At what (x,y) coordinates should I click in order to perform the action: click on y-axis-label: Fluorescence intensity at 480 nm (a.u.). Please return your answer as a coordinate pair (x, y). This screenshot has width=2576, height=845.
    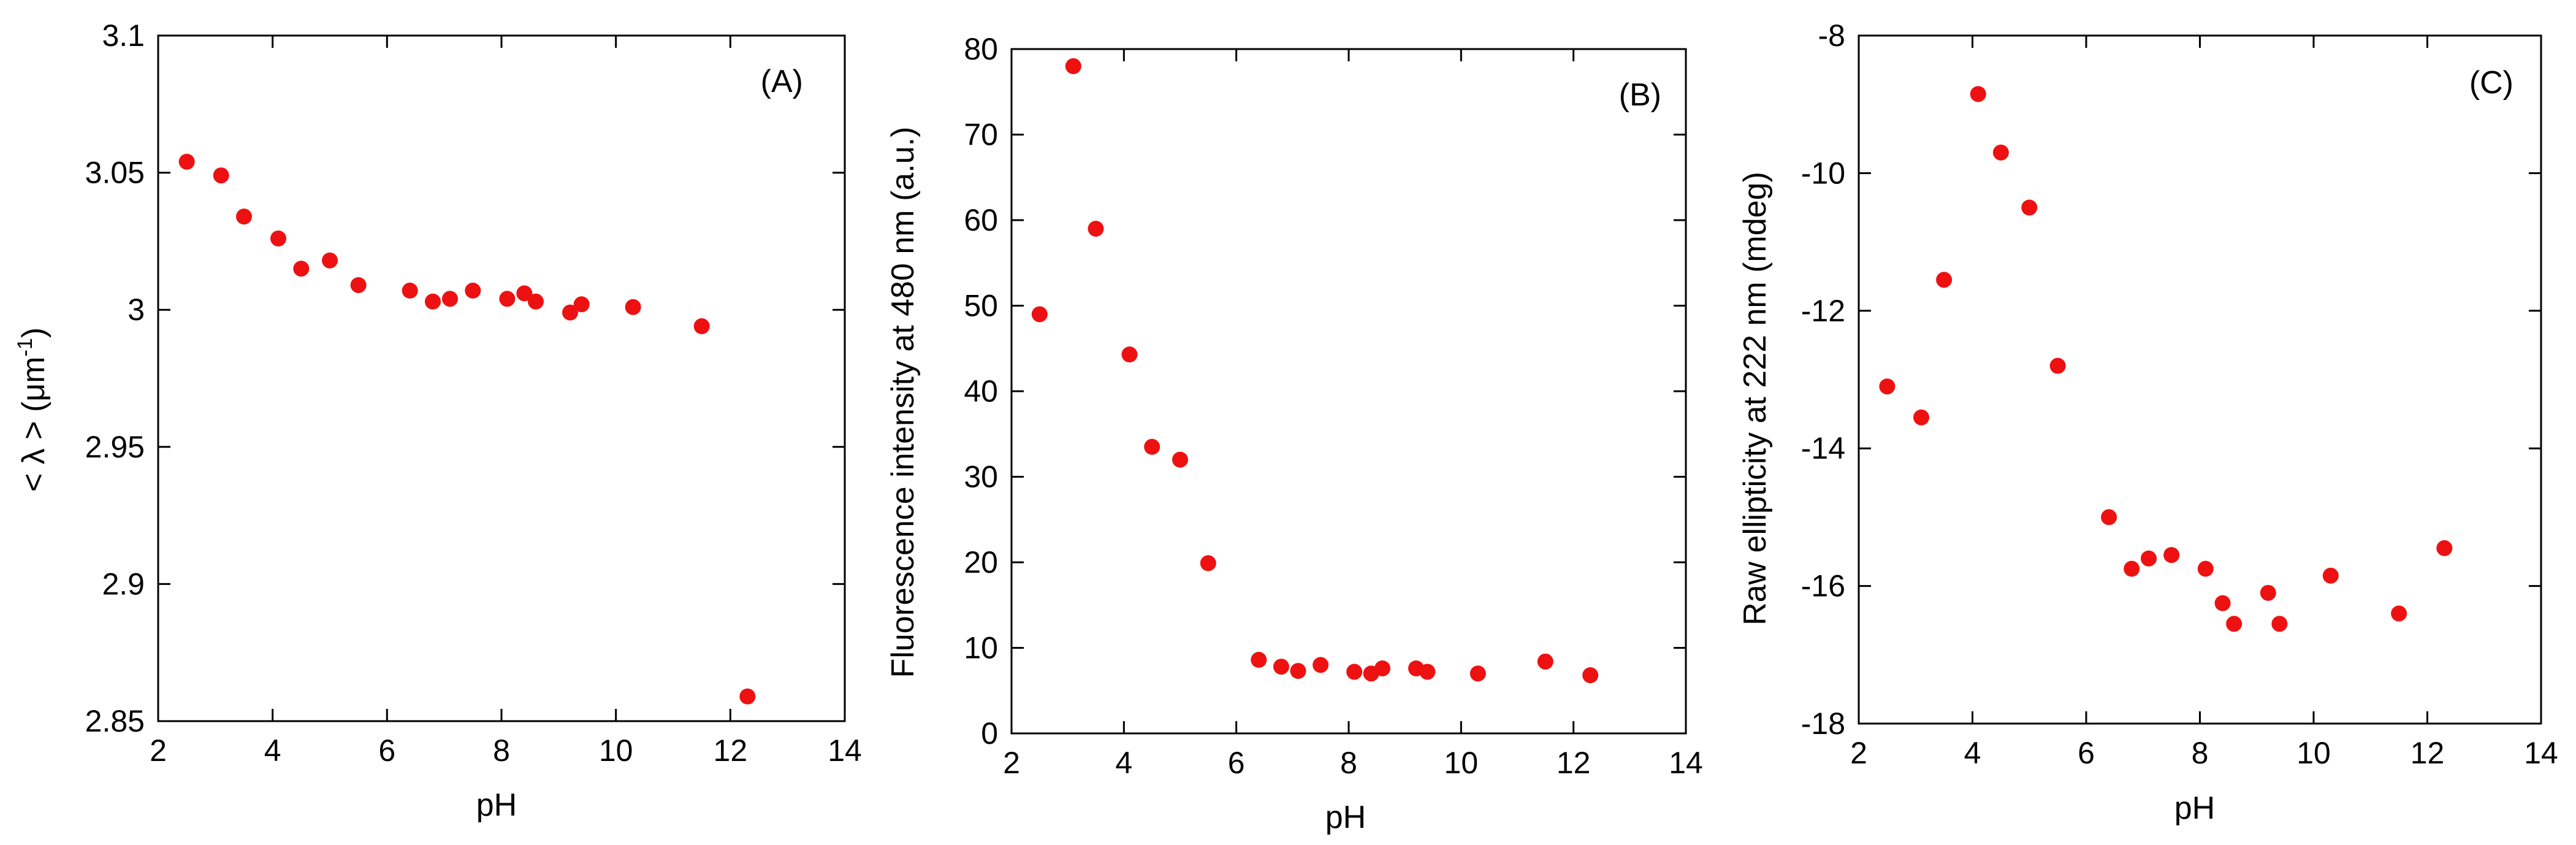
    Looking at the image, I should click on (903, 402).